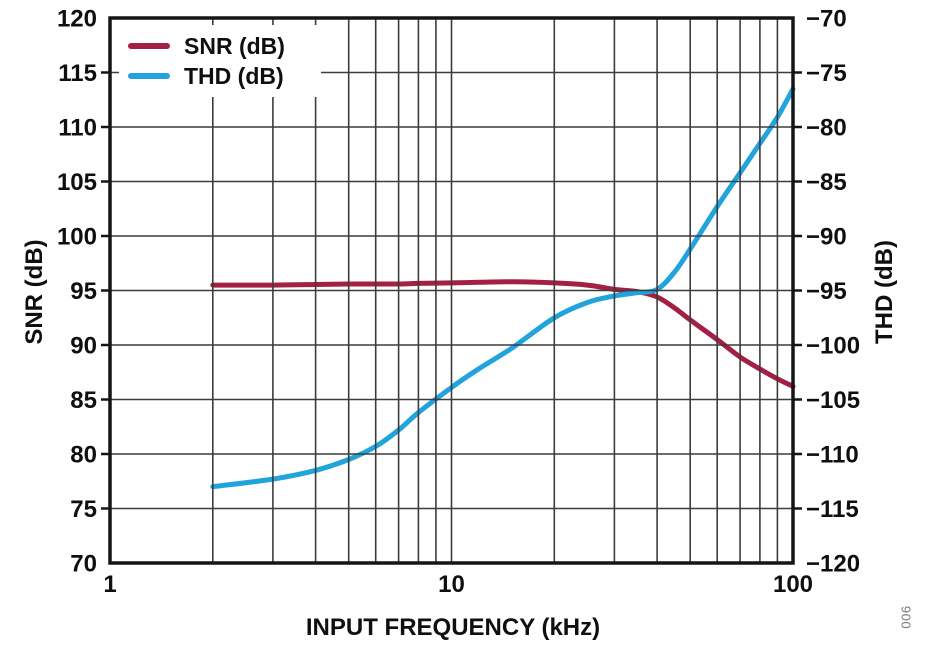 The image size is (931, 654). I want to click on figure-number: 006, so click(906, 617).